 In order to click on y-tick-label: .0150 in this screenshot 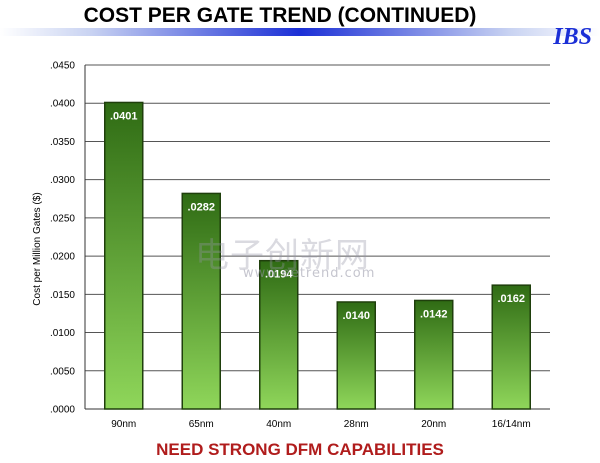, I will do `click(62, 295)`.